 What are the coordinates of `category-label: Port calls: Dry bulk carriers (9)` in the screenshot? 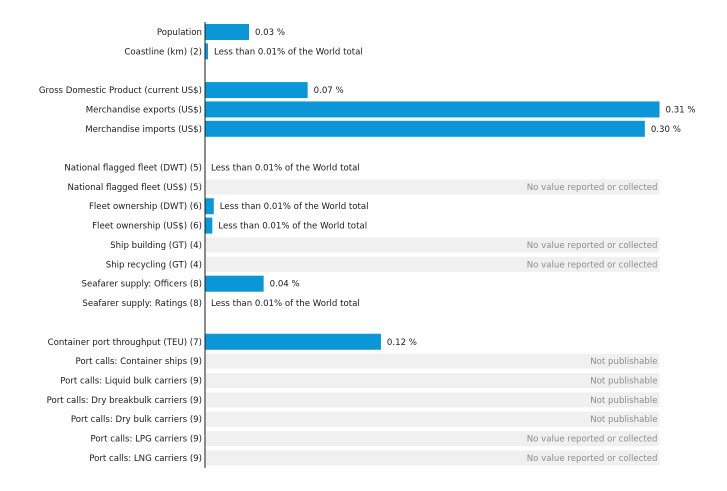 It's located at (136, 420).